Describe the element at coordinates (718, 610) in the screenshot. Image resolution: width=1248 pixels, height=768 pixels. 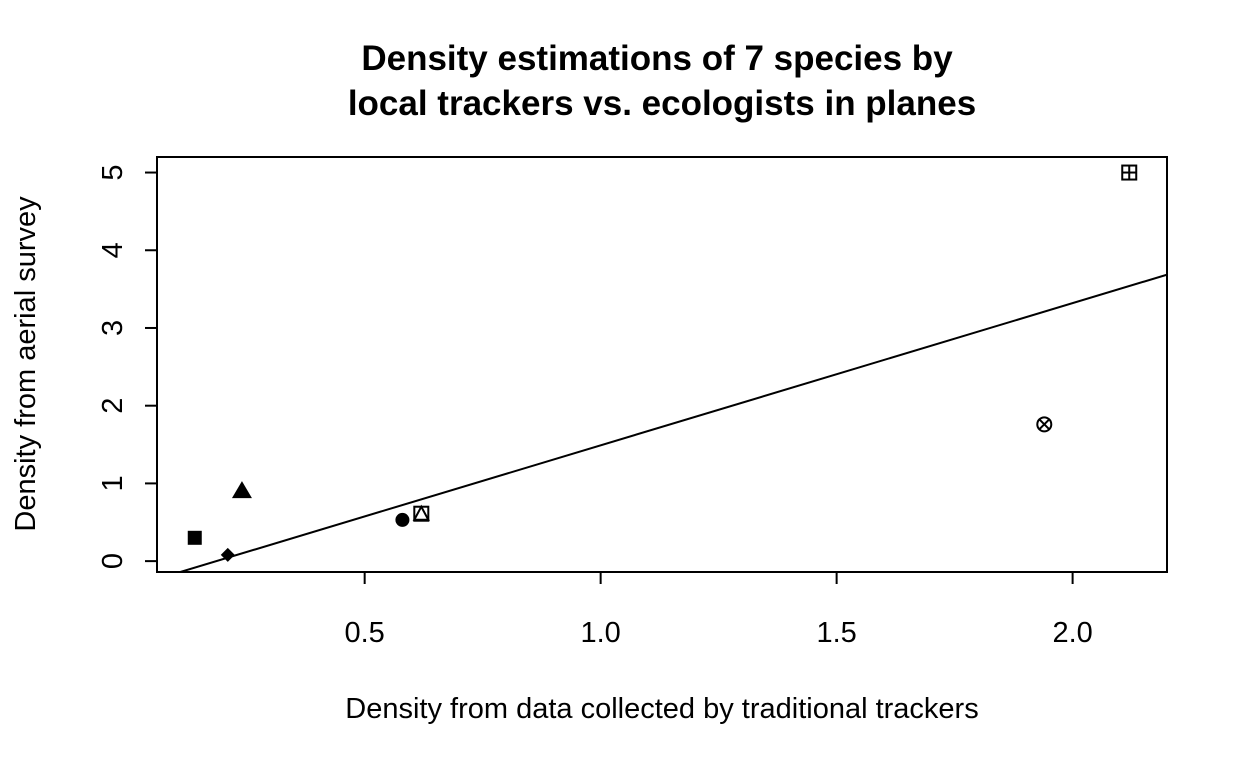
I see `x-axis: 0.5 1.0 1.5 2.0` at that location.